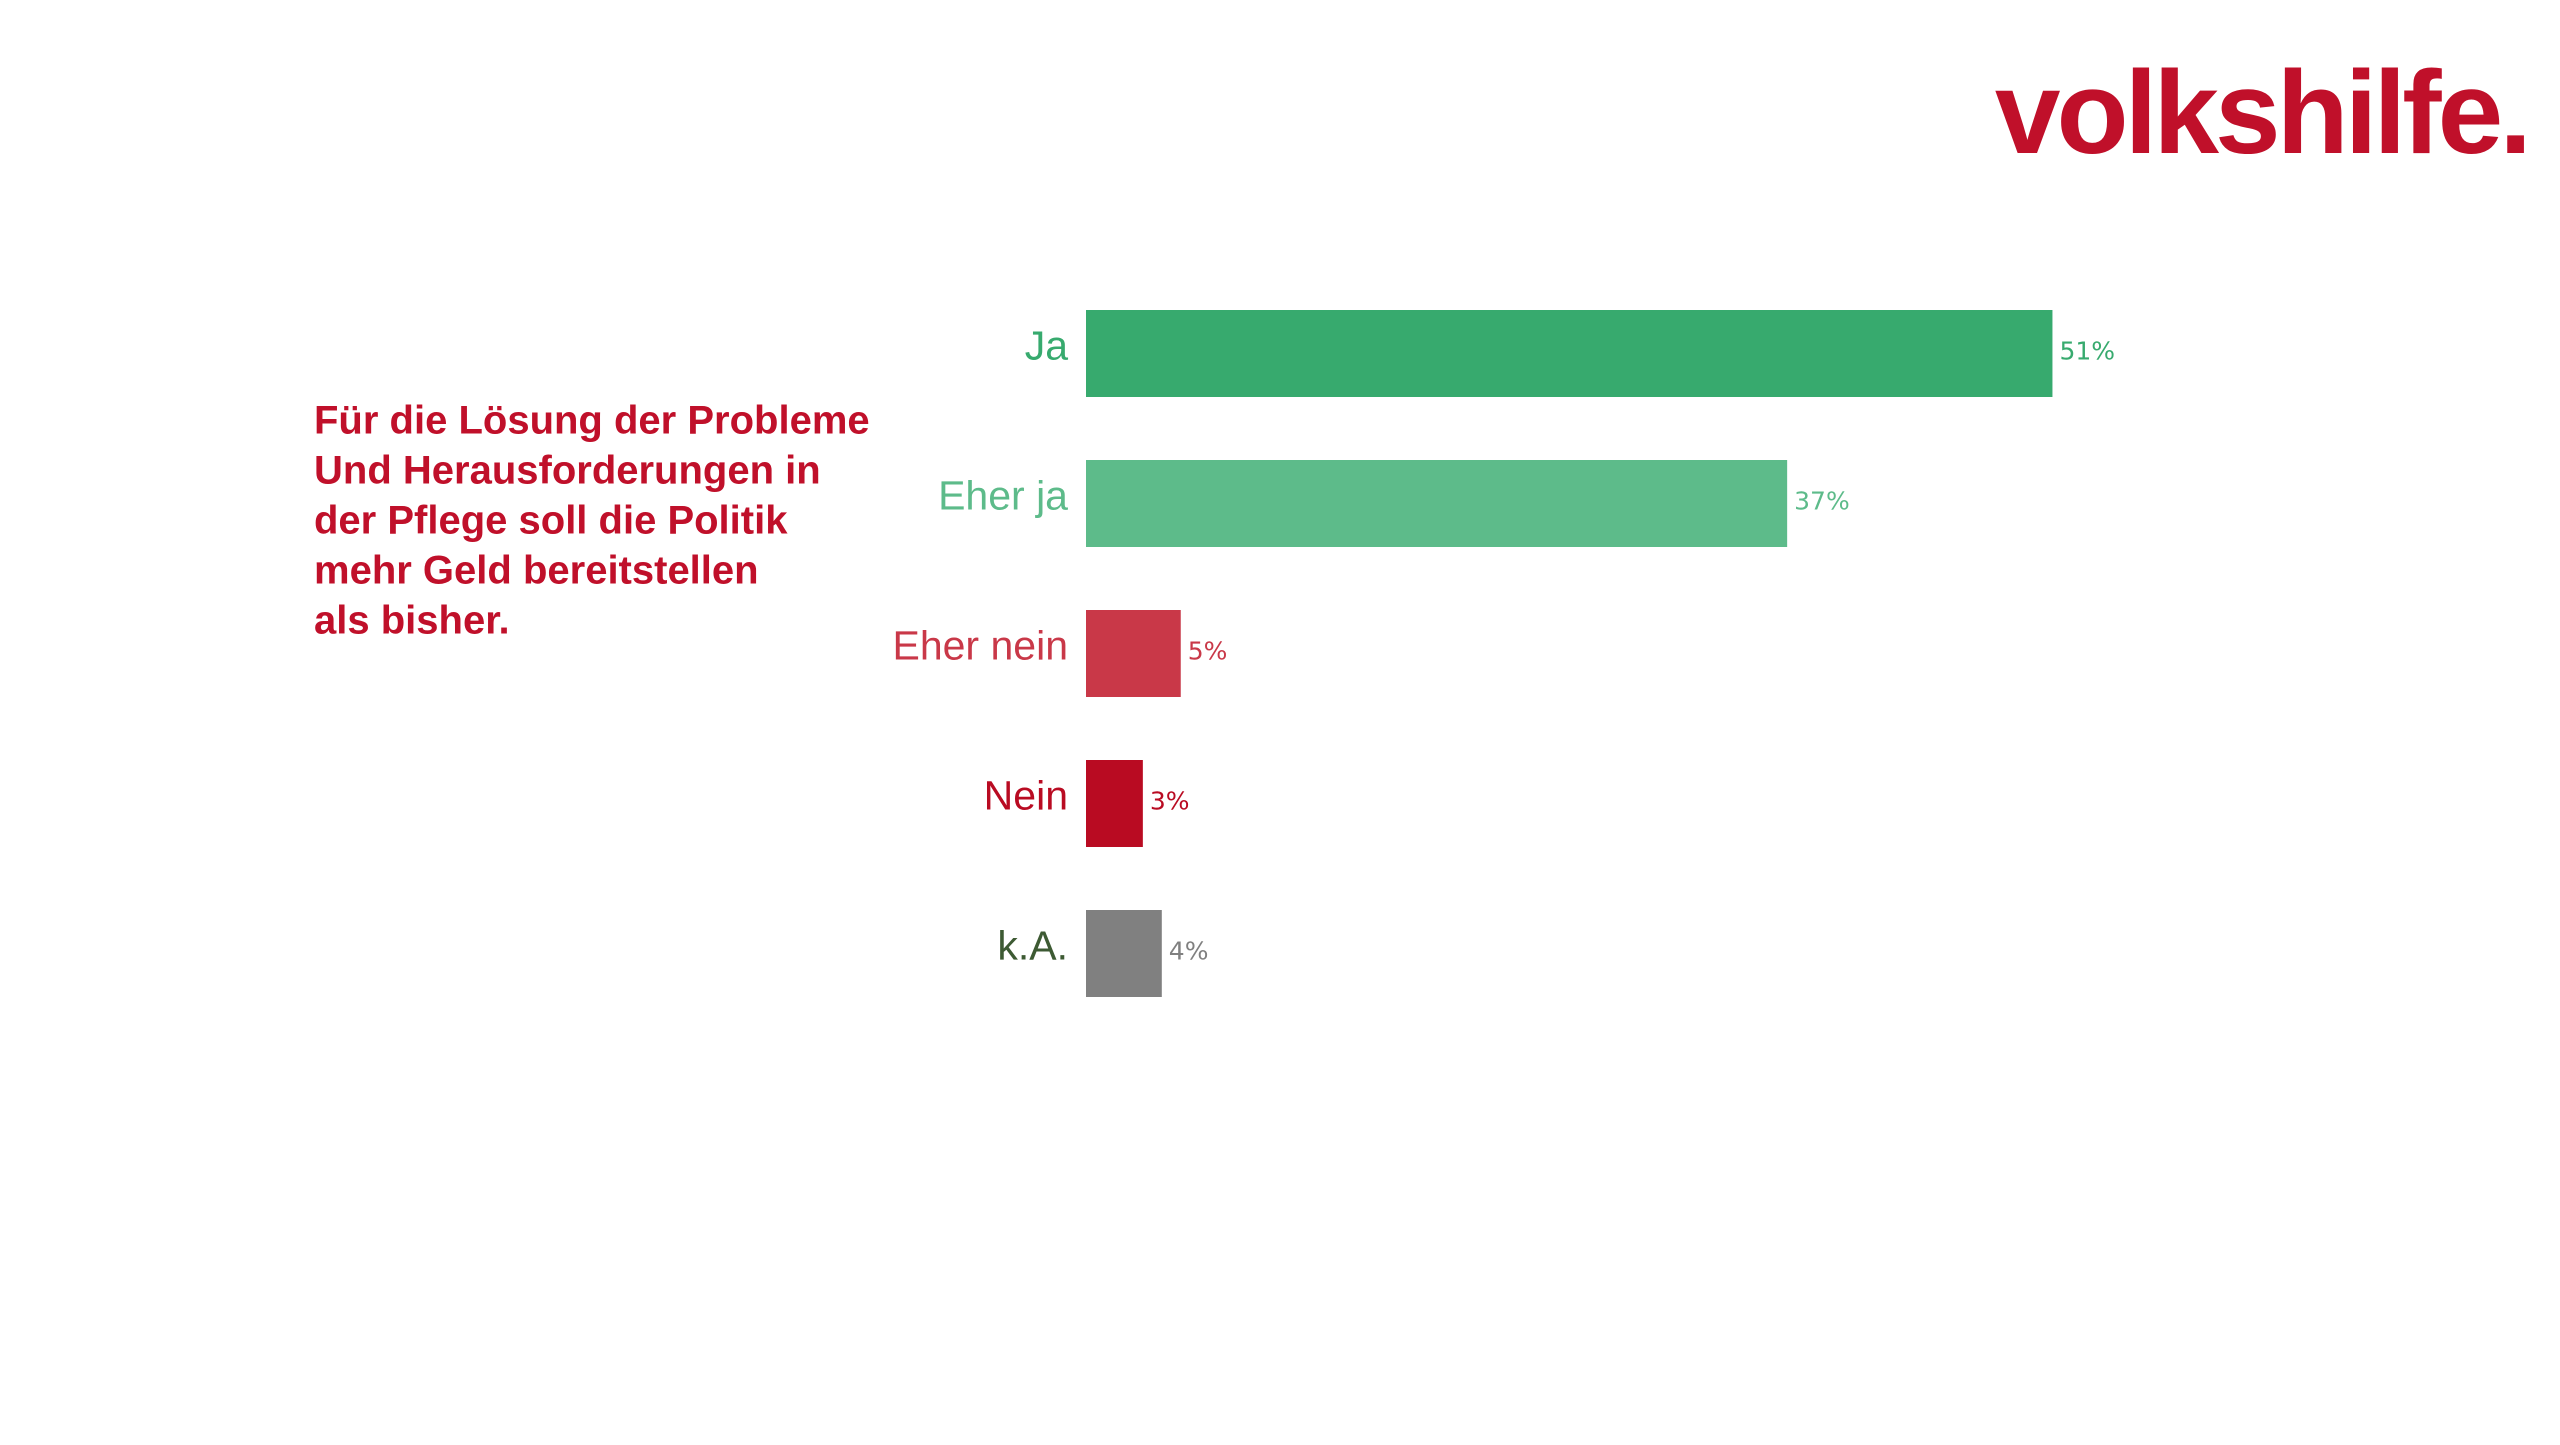  Describe the element at coordinates (412, 621) in the screenshot. I see `chart-title: als bisher.` at that location.